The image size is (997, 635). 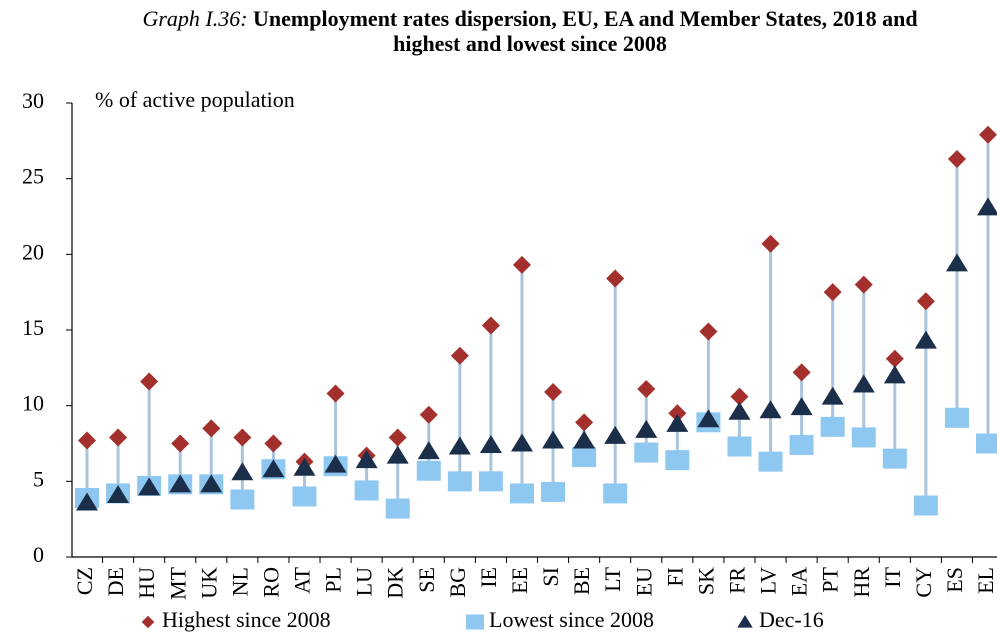 What do you see at coordinates (270, 582) in the screenshot?
I see `x-tick-label: RO` at bounding box center [270, 582].